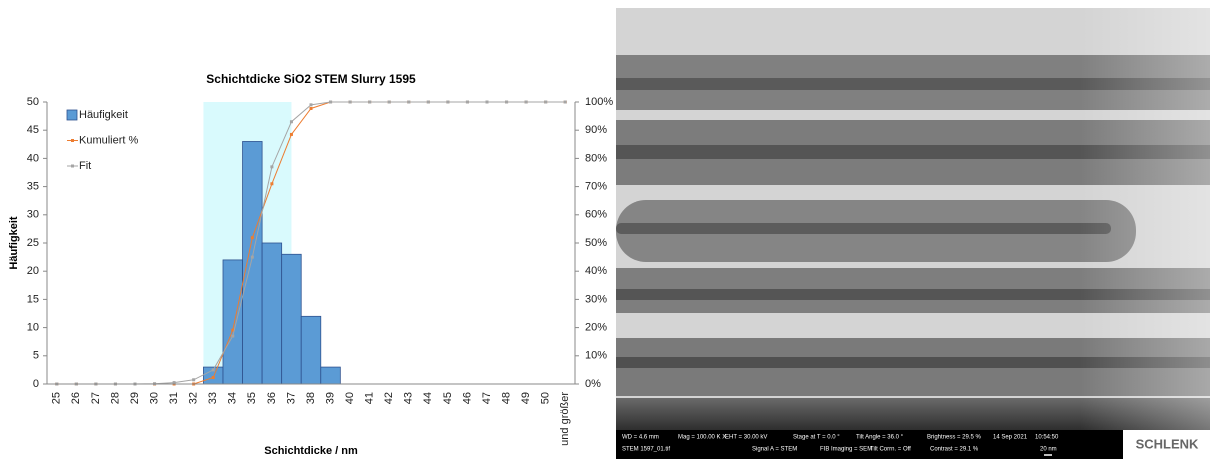  I want to click on x-tick-label: 39, so click(330, 398).